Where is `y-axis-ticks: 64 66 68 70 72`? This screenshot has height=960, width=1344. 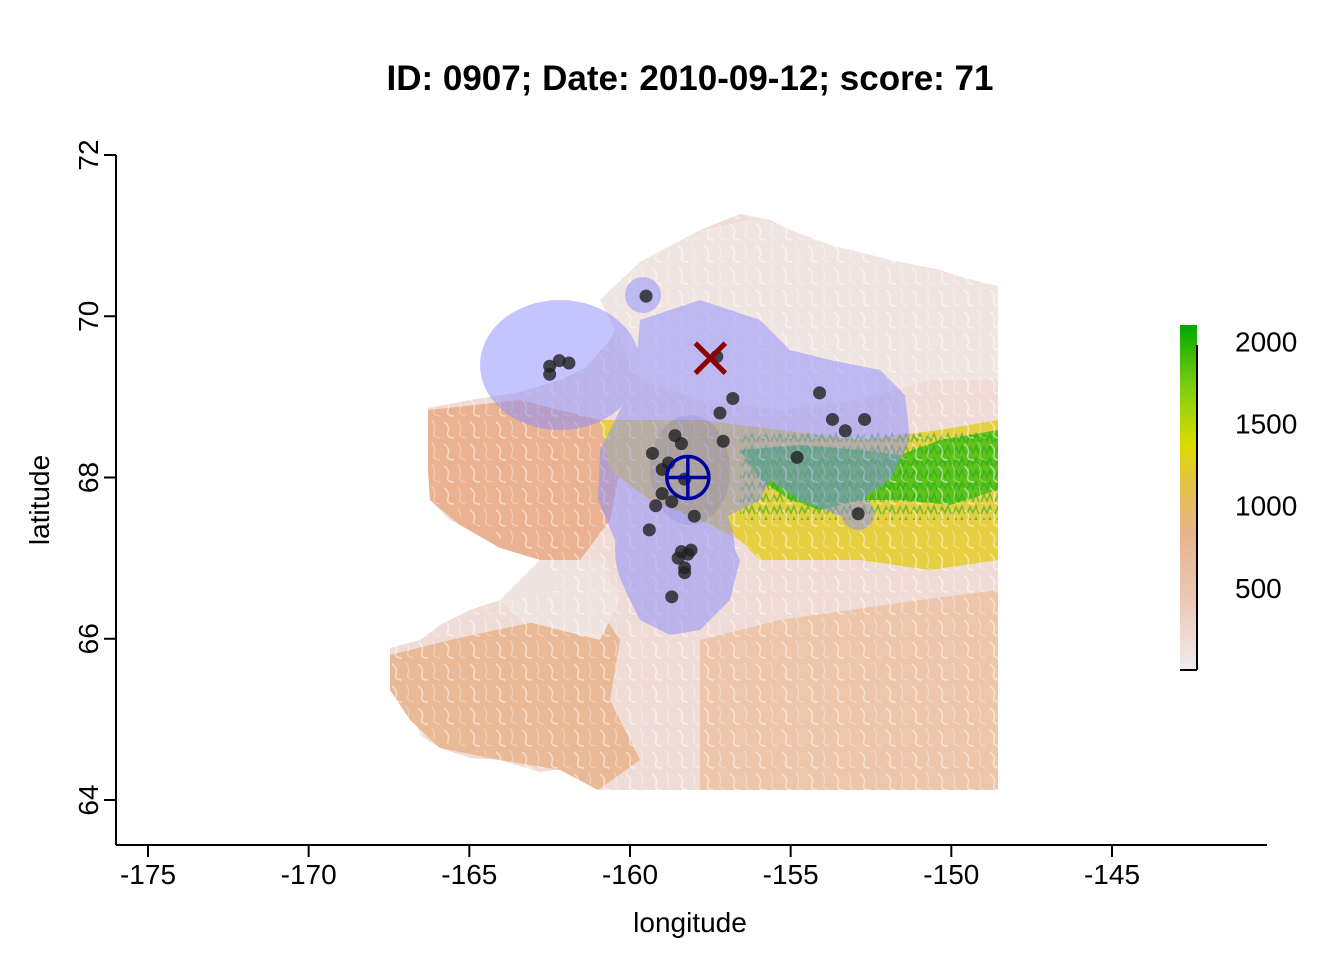
y-axis-ticks: 64 66 68 70 72 is located at coordinates (94, 477).